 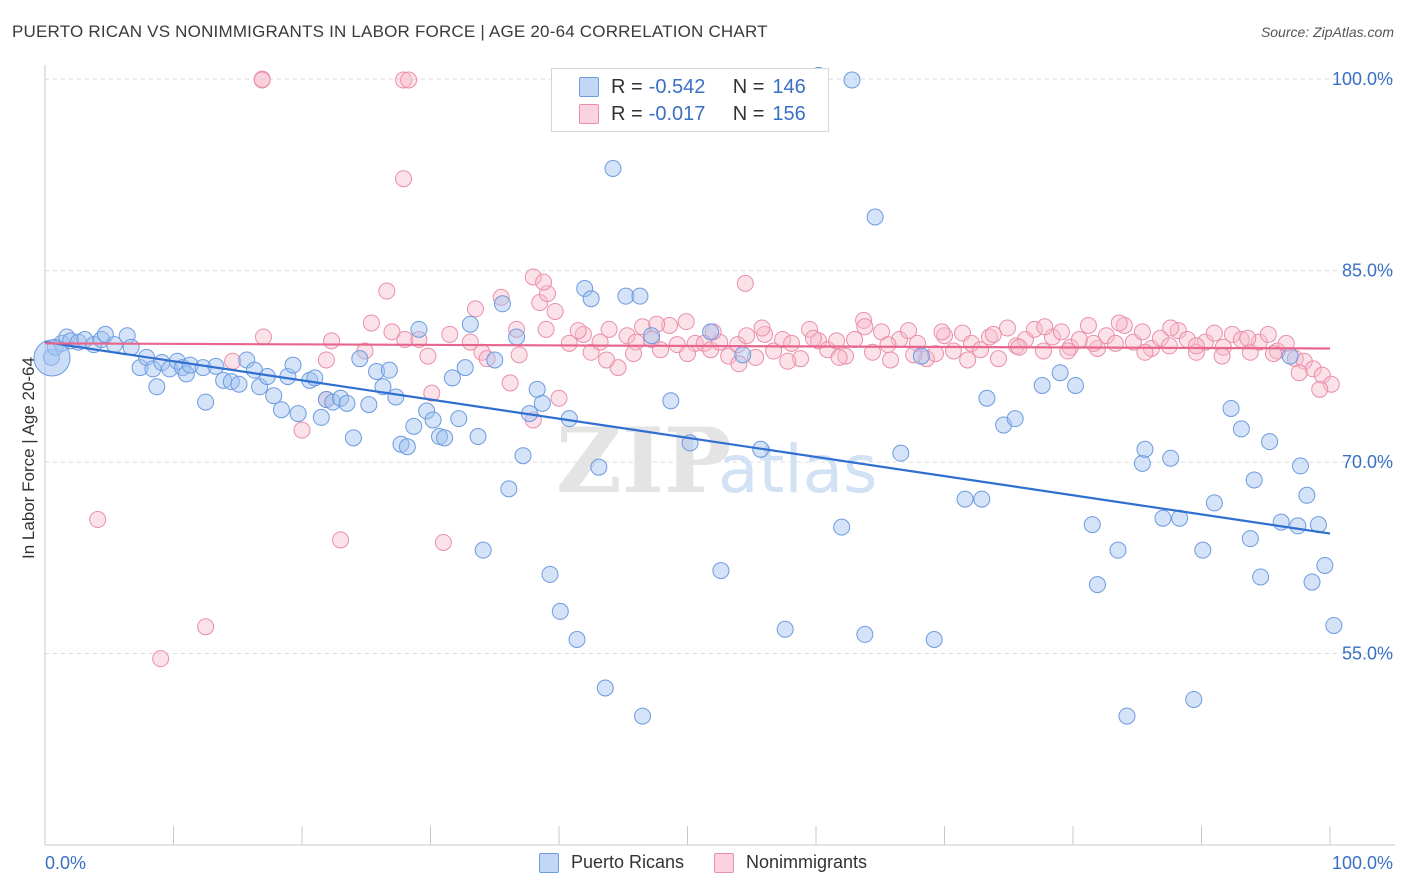 I want to click on legend-item-puerto-ricans: Puerto Ricans, so click(x=611, y=862).